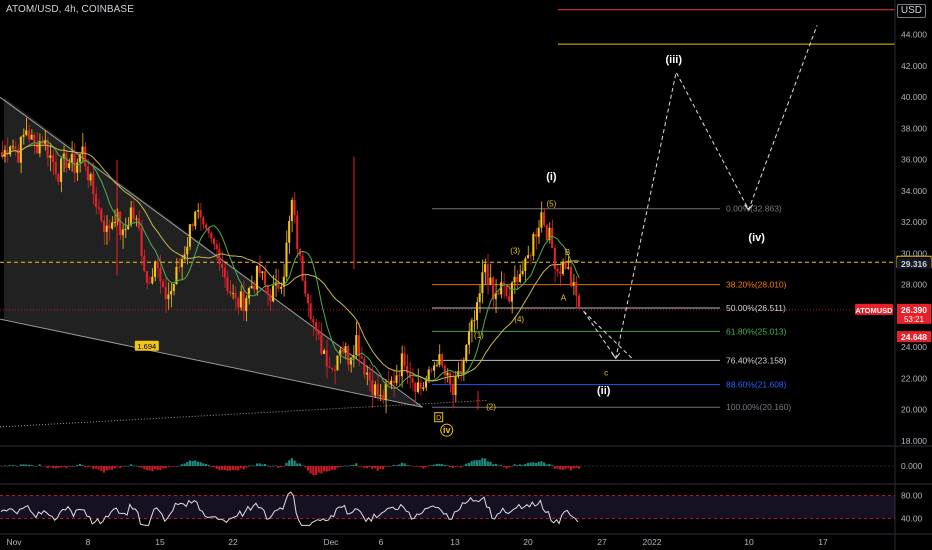 Image resolution: width=932 pixels, height=550 pixels. Describe the element at coordinates (756, 360) in the screenshot. I see `fib-level-label: 76.40%(23.158)` at that location.